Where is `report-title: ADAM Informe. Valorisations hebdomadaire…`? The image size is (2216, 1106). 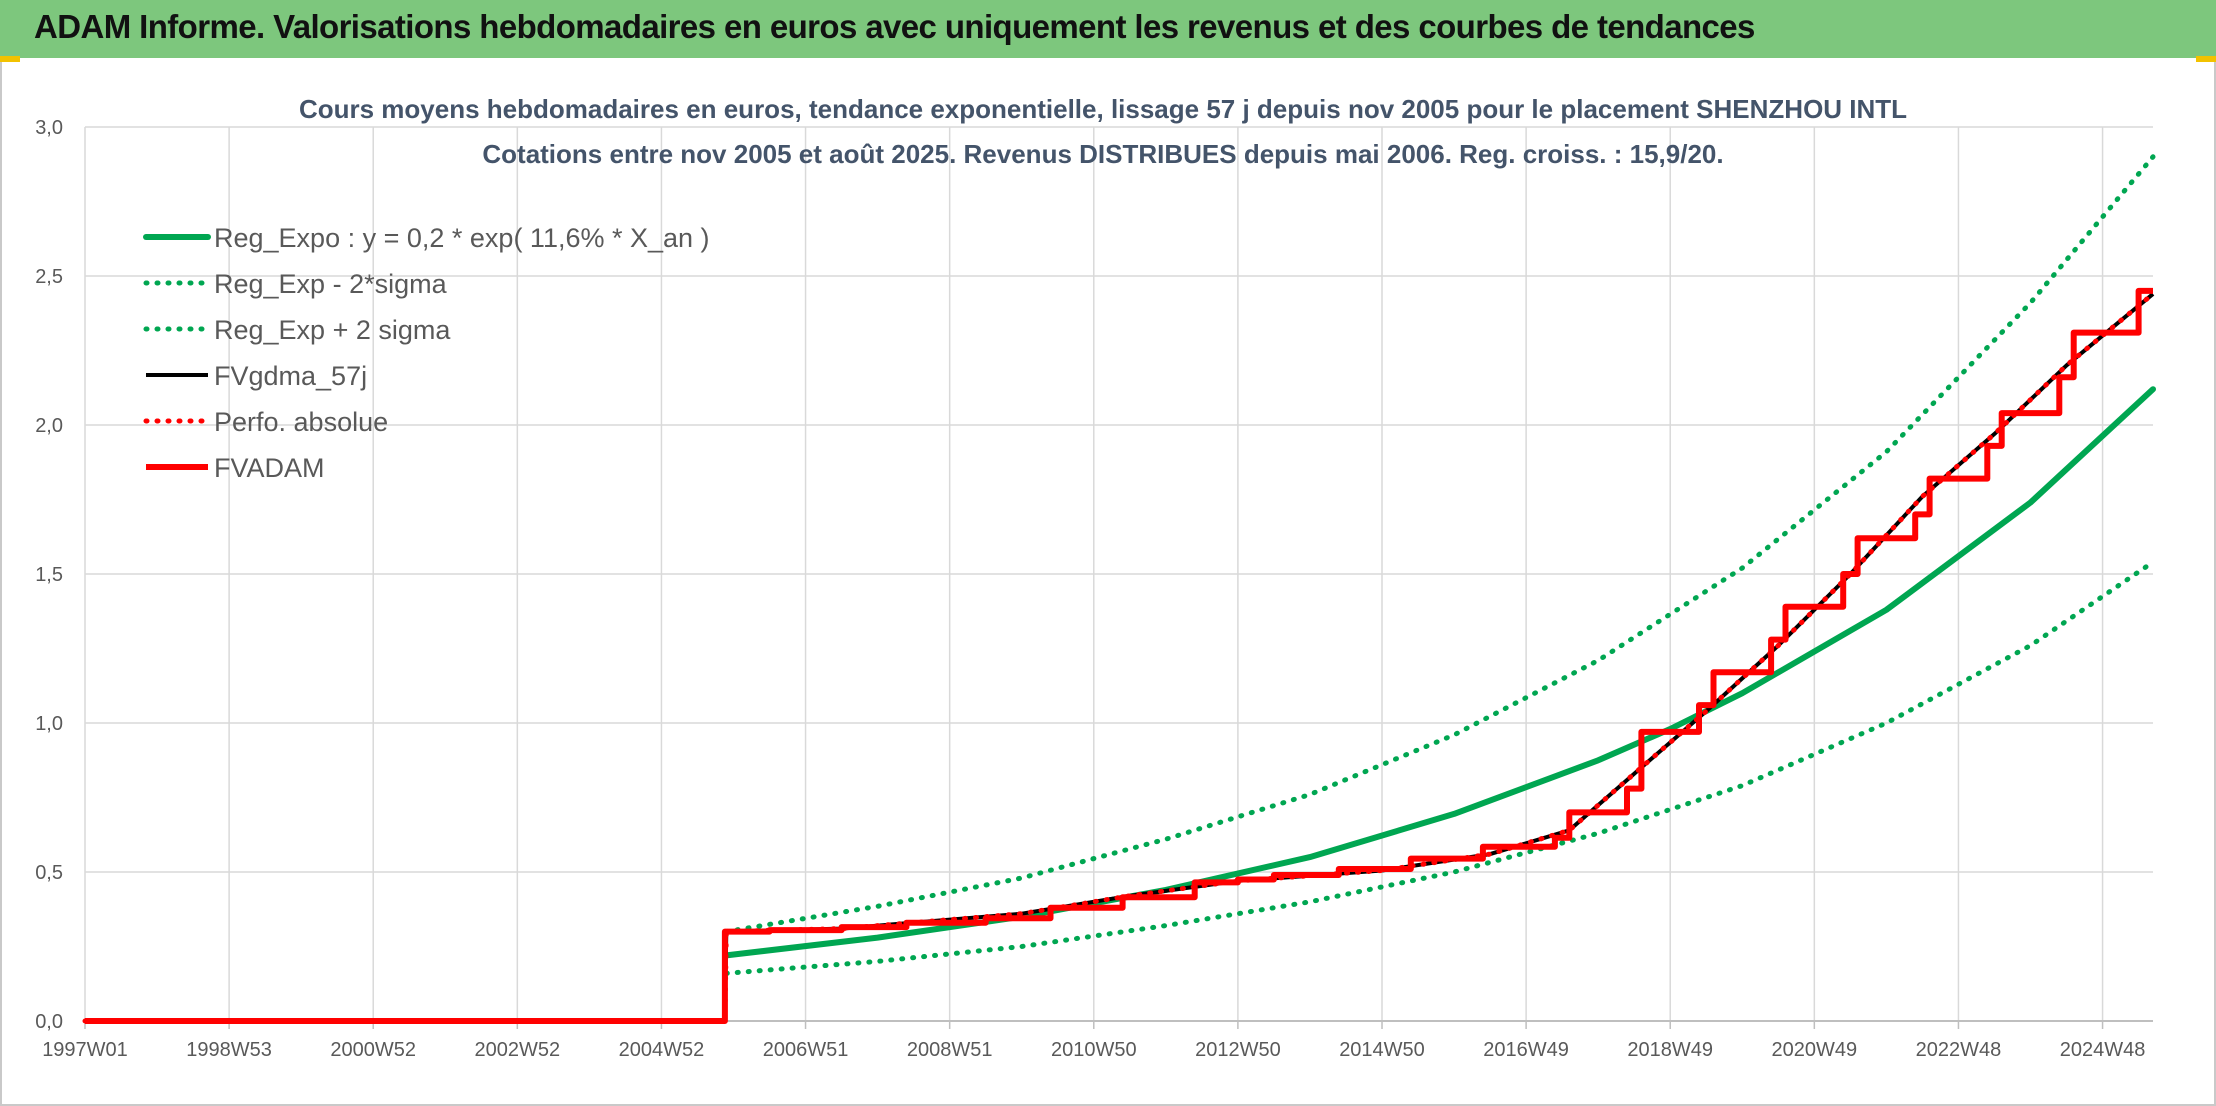
report-title: ADAM Informe. Valorisations hebdomadaire… is located at coordinates (894, 26).